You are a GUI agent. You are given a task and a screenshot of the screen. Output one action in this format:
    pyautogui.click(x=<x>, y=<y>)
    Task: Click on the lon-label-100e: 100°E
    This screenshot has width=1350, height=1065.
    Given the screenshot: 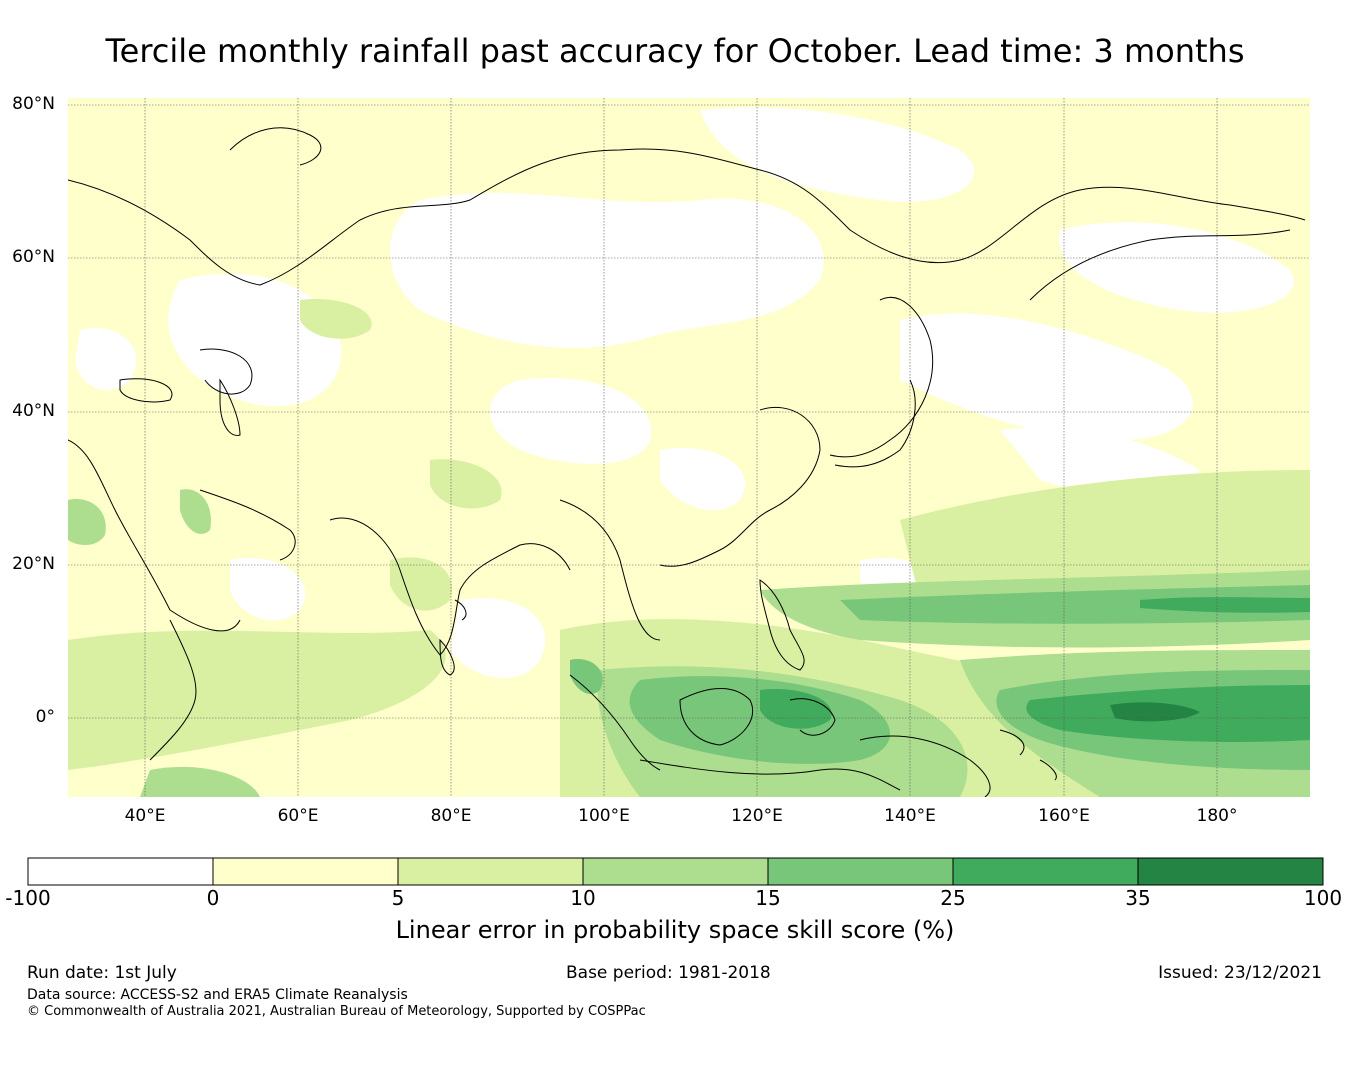 What is the action you would take?
    pyautogui.click(x=604, y=816)
    